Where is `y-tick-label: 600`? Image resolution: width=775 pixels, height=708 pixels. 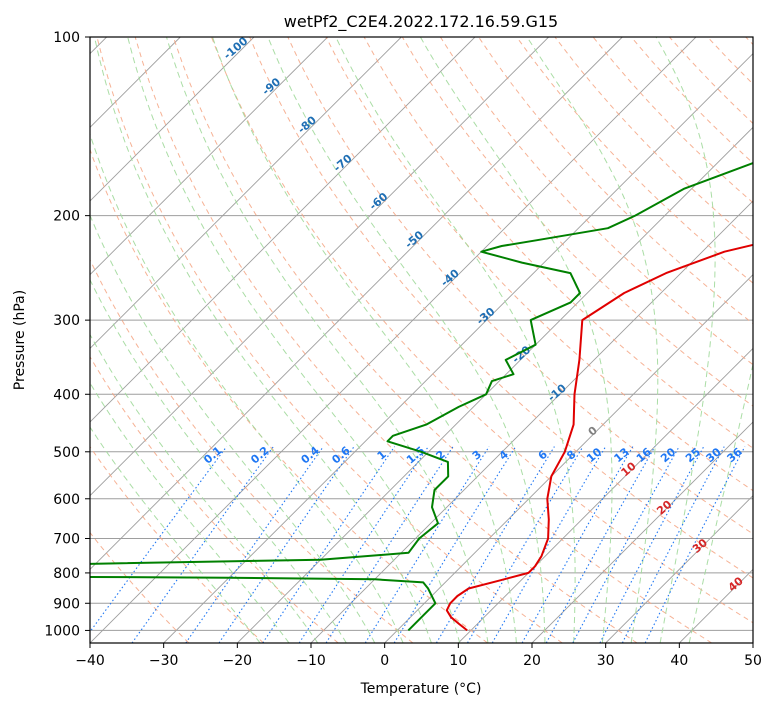 y-tick-label: 600 is located at coordinates (66, 500).